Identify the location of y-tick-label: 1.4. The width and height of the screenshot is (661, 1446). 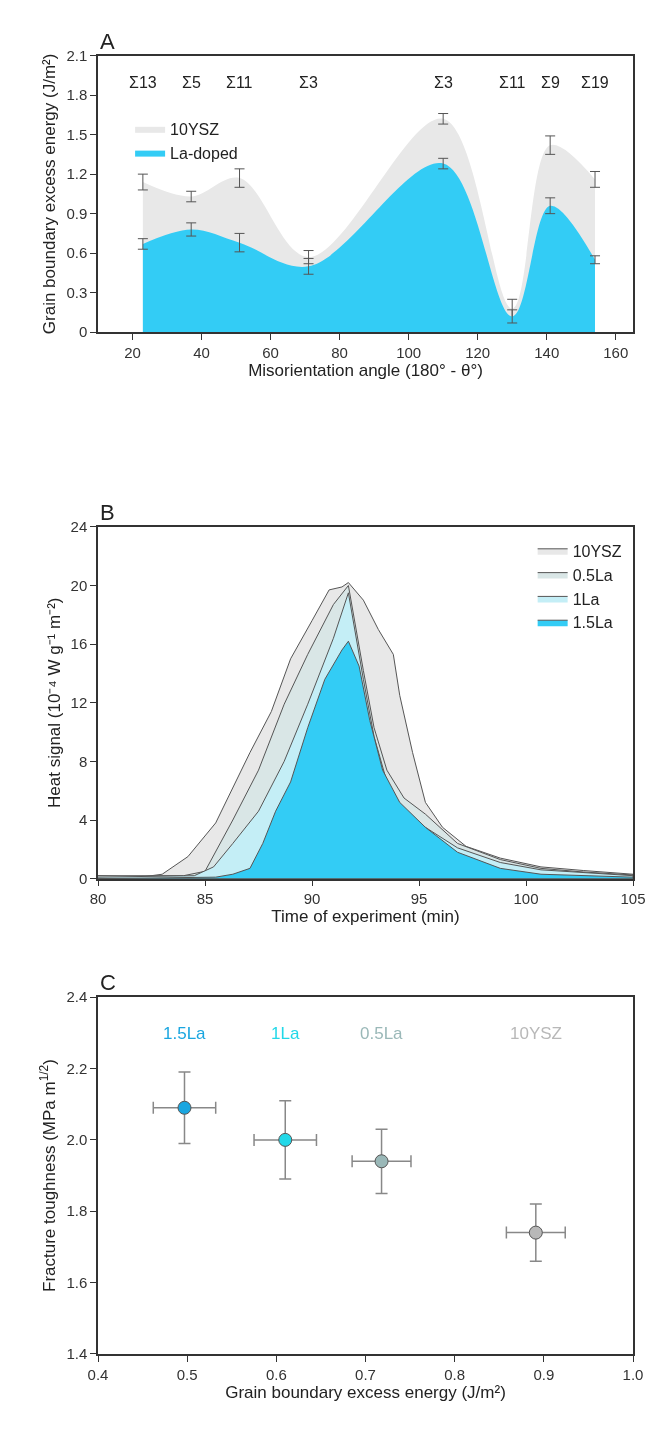
(77, 1354).